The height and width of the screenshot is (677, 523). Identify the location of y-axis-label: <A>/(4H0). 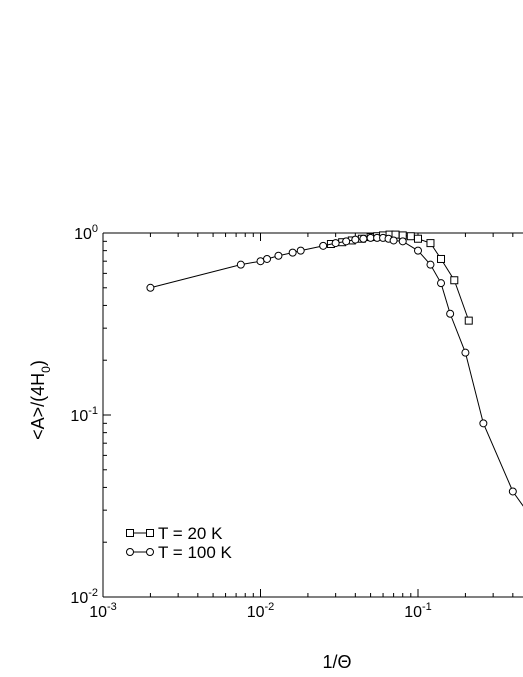
(40, 400).